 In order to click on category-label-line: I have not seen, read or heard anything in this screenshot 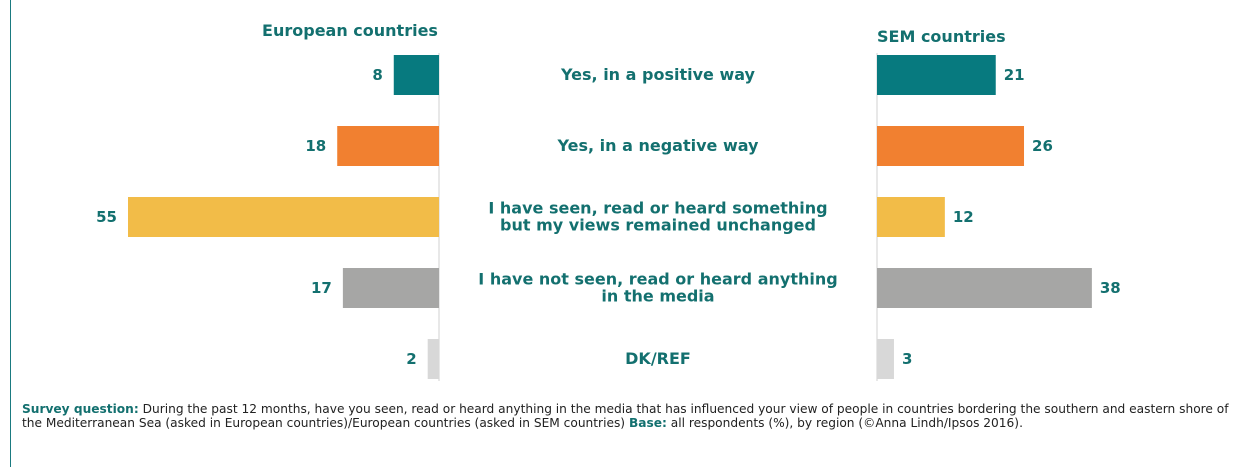, I will do `click(657, 279)`.